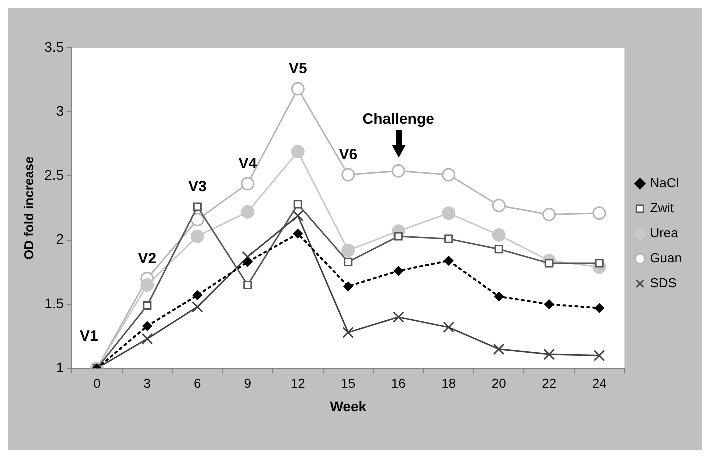 The width and height of the screenshot is (710, 458). What do you see at coordinates (148, 383) in the screenshot?
I see `x-tick-label: 3` at bounding box center [148, 383].